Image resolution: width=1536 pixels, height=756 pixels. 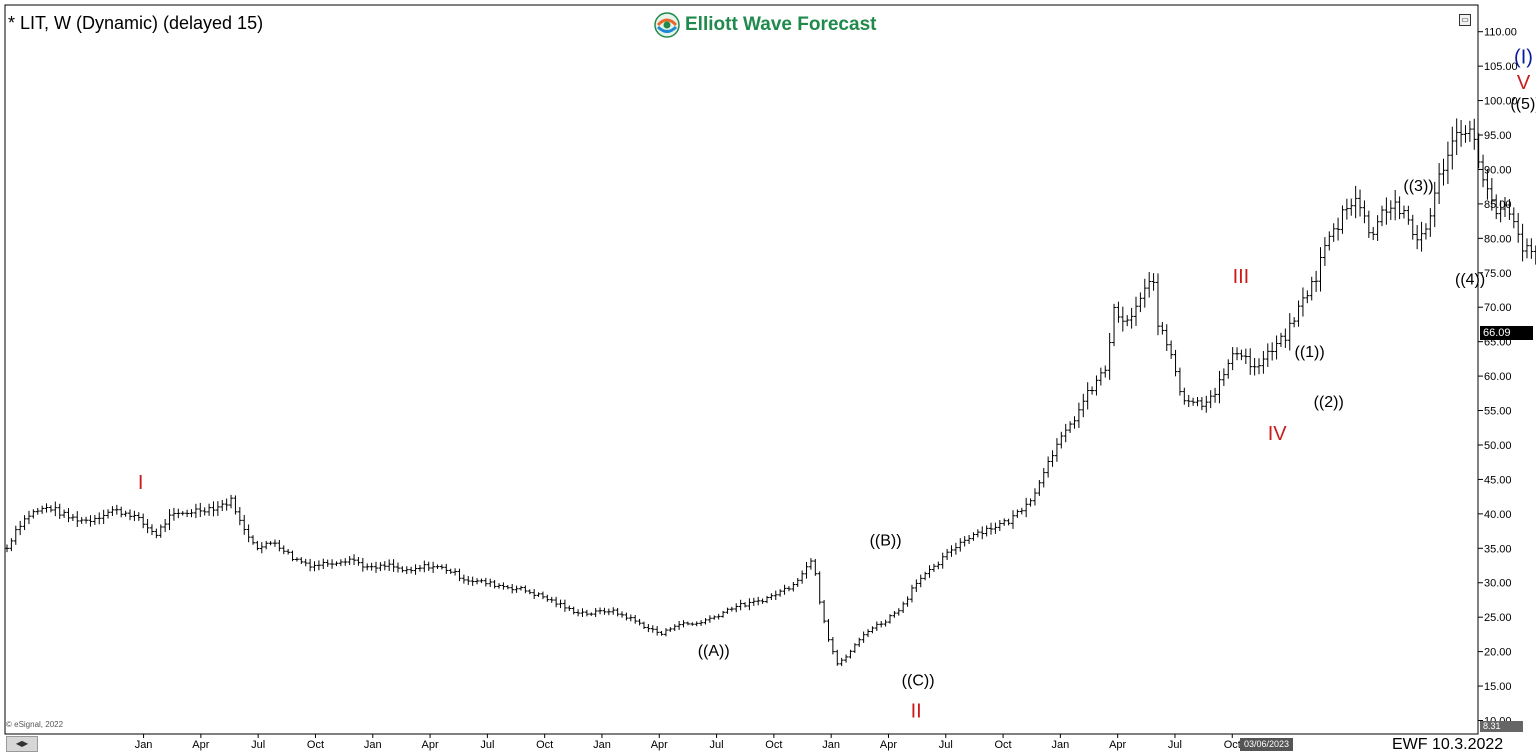 I want to click on y-tick-label: 55.00, so click(x=1498, y=412).